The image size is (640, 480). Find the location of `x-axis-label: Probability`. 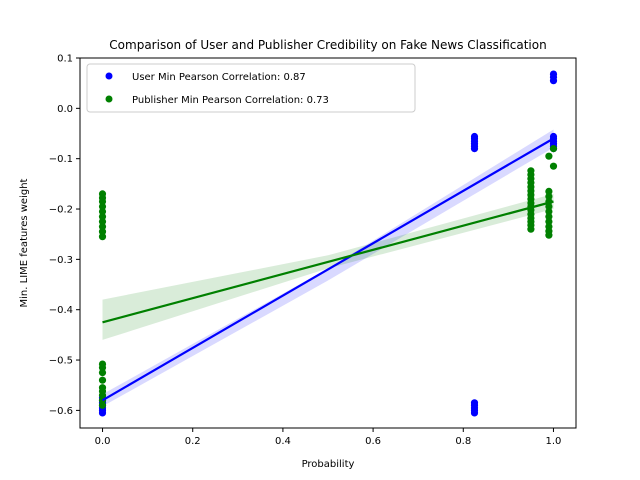

x-axis-label: Probability is located at coordinates (328, 464).